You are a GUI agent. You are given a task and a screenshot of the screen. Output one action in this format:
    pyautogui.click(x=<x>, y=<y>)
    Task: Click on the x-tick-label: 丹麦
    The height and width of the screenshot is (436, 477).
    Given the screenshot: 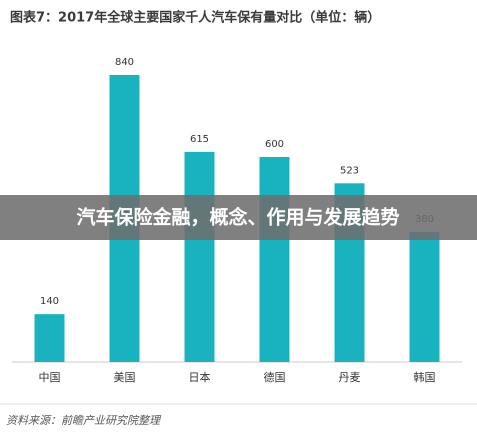 What is the action you would take?
    pyautogui.click(x=350, y=377)
    